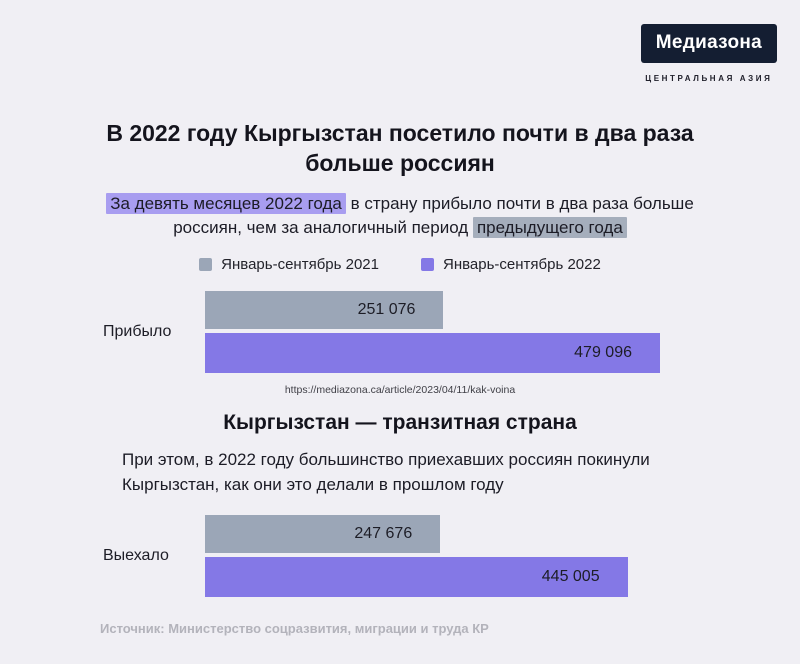  I want to click on bar-arrived-2021: 251 076, so click(324, 310).